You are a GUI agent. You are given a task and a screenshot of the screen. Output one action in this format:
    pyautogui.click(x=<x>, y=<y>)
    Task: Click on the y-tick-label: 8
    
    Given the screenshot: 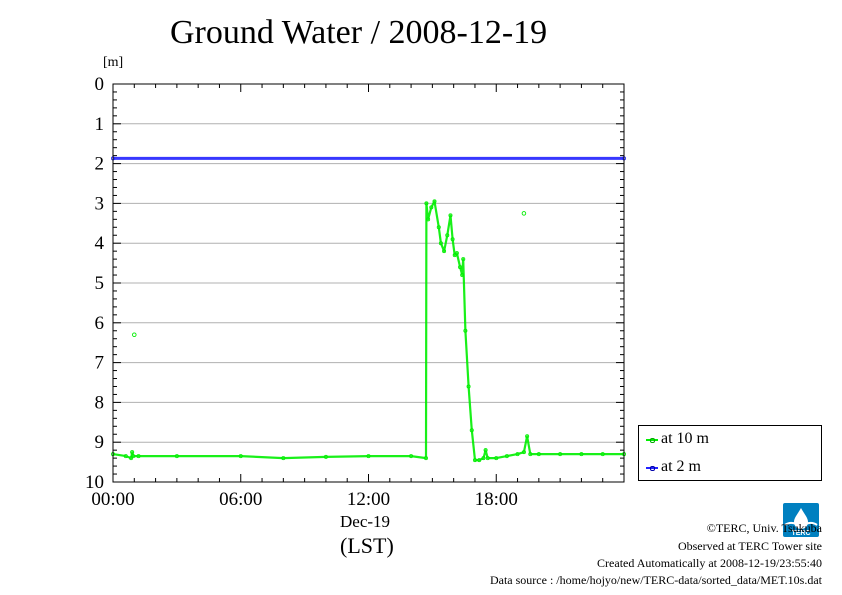 What is the action you would take?
    pyautogui.click(x=100, y=402)
    